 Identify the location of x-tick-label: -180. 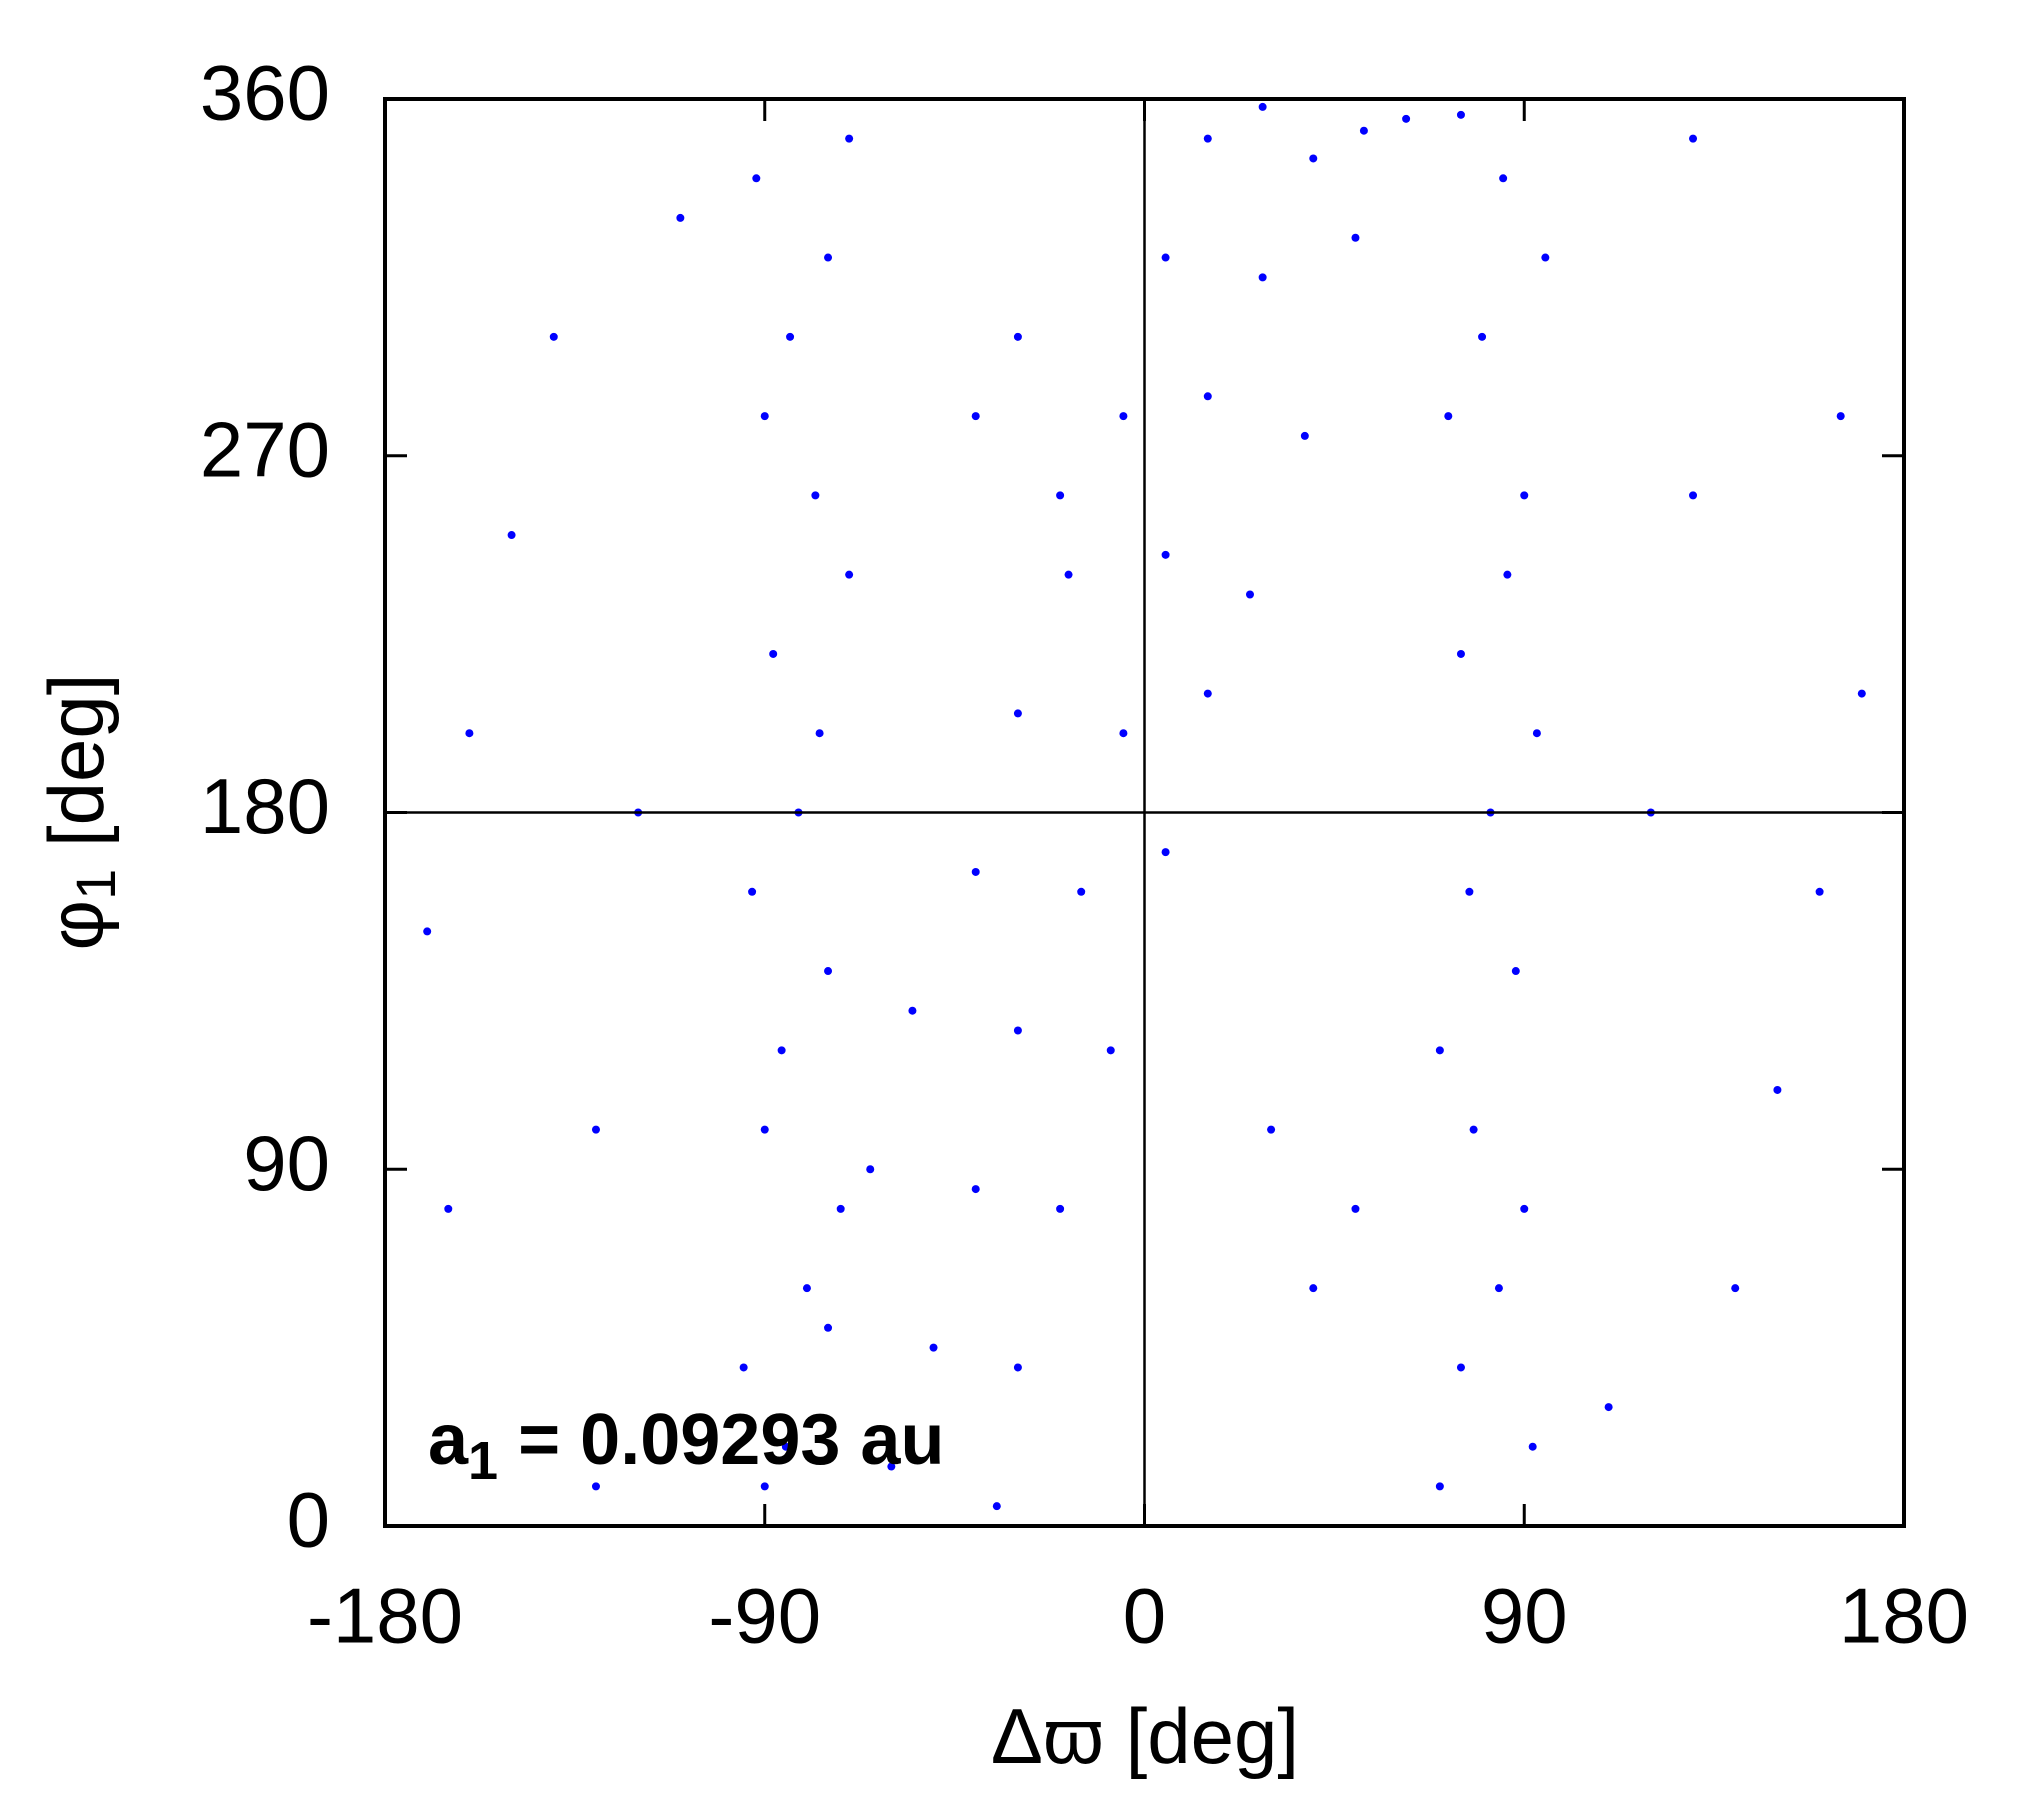
(385, 1616).